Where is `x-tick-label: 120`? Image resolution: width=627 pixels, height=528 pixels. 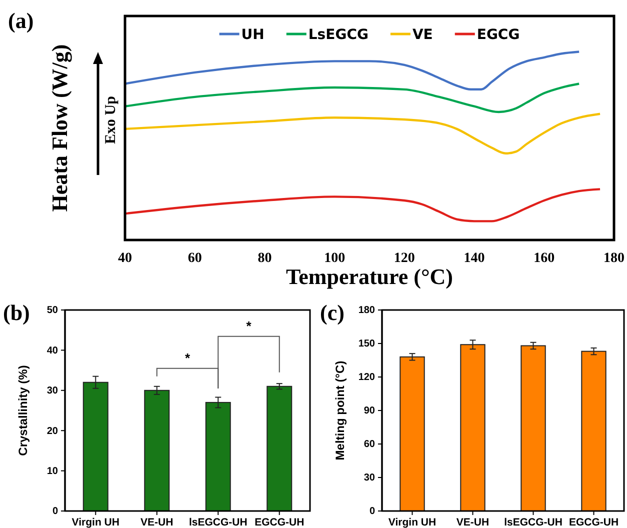
x-tick-label: 120 is located at coordinates (404, 258).